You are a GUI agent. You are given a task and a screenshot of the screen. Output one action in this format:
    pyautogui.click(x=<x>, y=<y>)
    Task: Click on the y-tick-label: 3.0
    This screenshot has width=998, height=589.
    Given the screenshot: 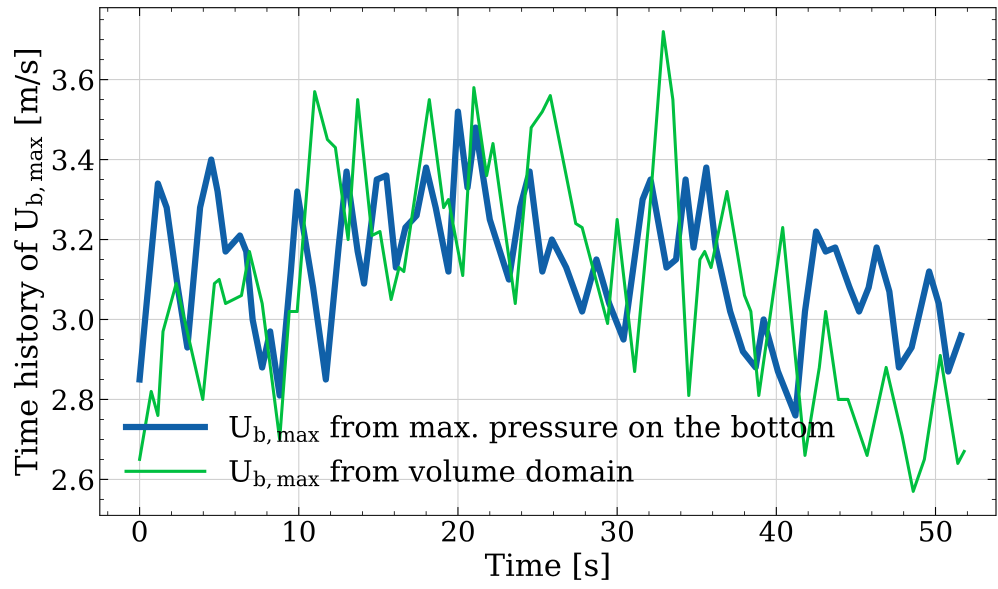 What is the action you would take?
    pyautogui.click(x=73, y=319)
    